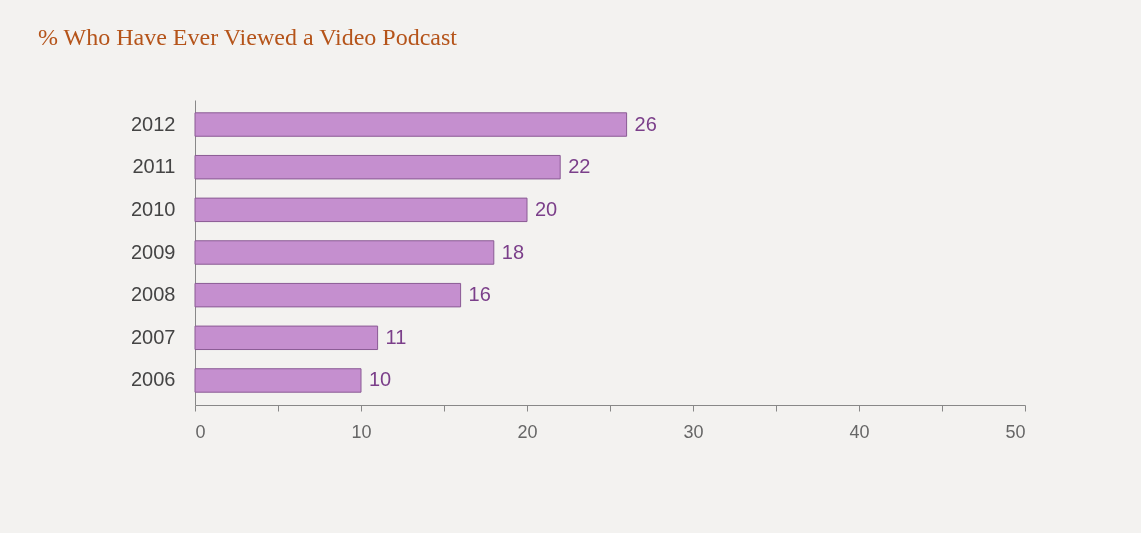  I want to click on data-label: 18, so click(513, 251).